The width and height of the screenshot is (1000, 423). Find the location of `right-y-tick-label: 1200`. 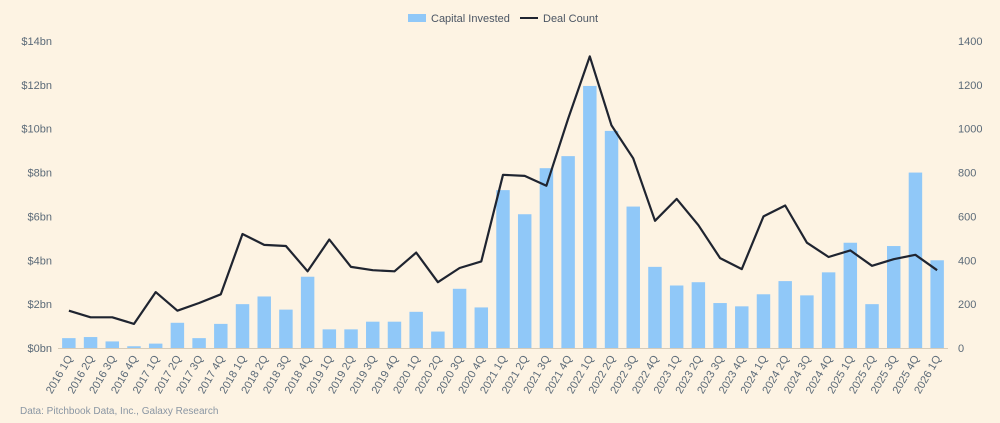

right-y-tick-label: 1200 is located at coordinates (970, 86).